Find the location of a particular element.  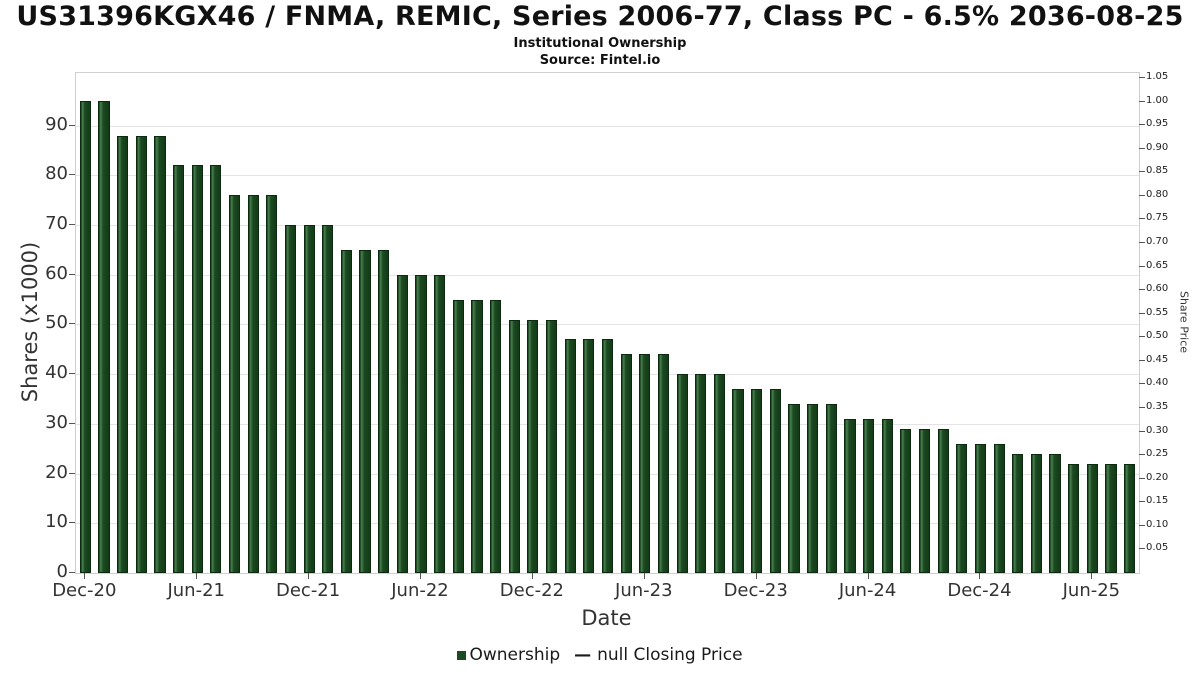

legend-ownership-swatch is located at coordinates (462, 655).